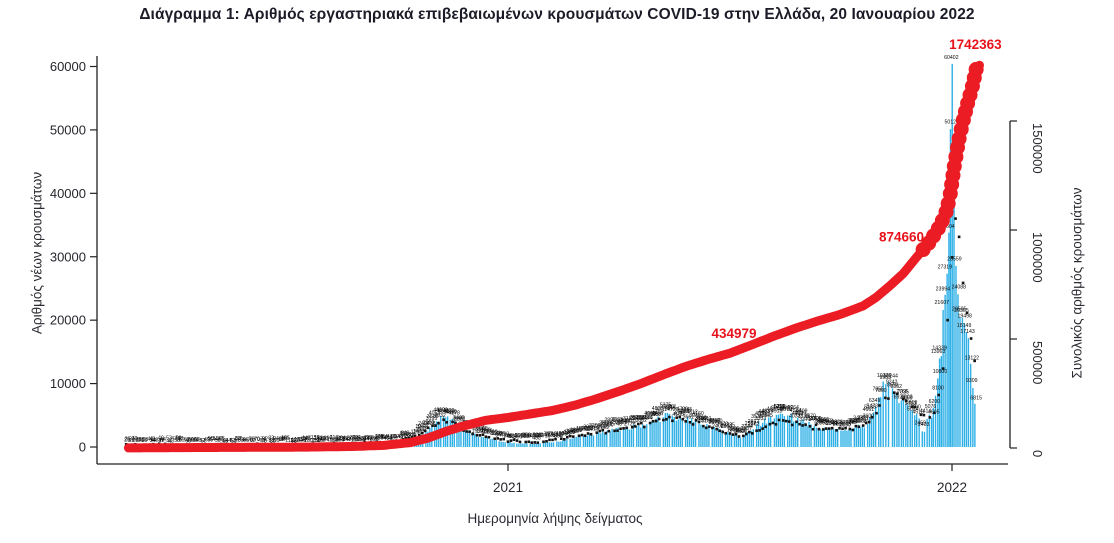 This screenshot has width=1114, height=543. I want to click on svg-text: 2846, so click(624, 422).